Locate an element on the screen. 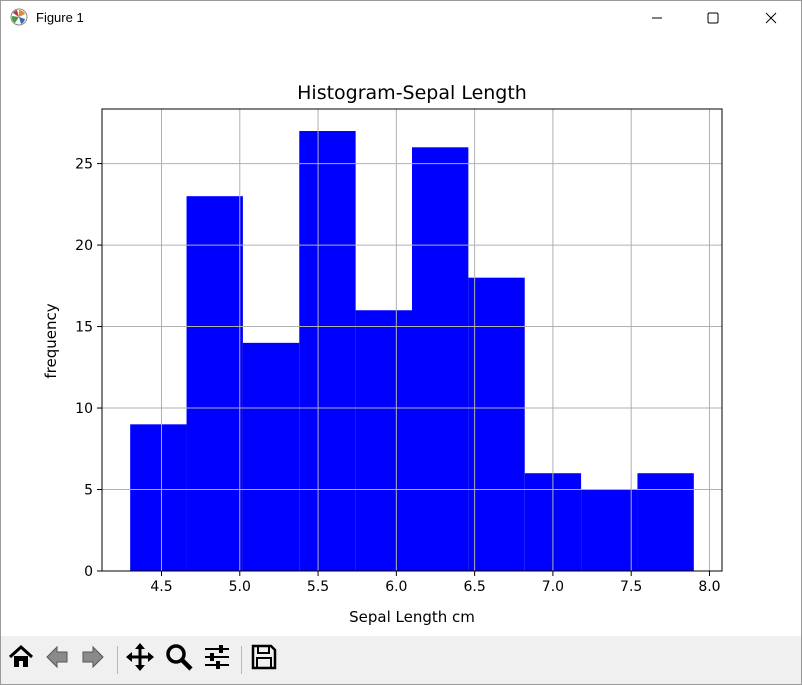 This screenshot has height=685, width=802. x-tick-label: 6.5 is located at coordinates (474, 587).